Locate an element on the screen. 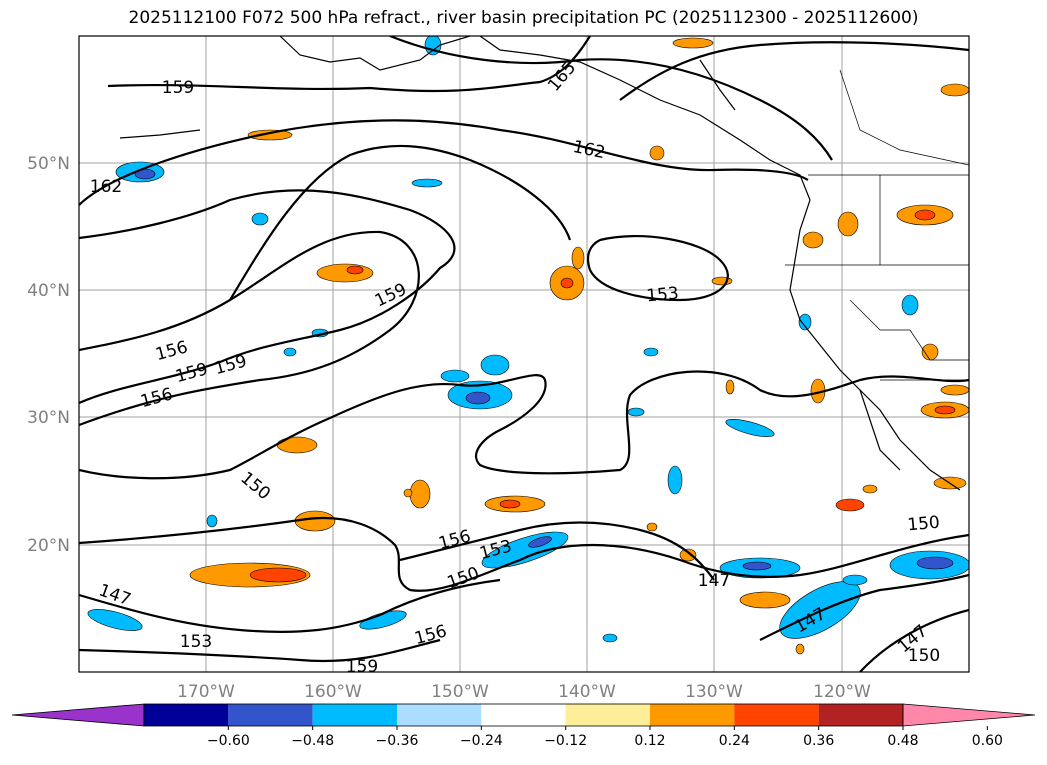 The image size is (1047, 765). contour-159-west is located at coordinates (267, 297).